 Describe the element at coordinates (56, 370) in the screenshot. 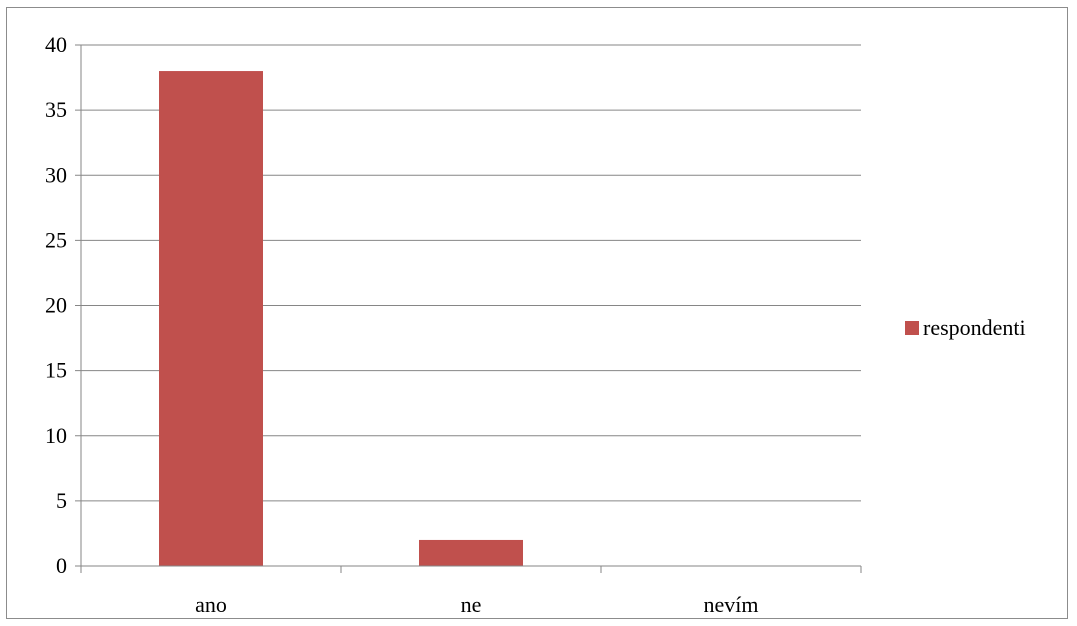

I see `y-tick-label: 15` at that location.